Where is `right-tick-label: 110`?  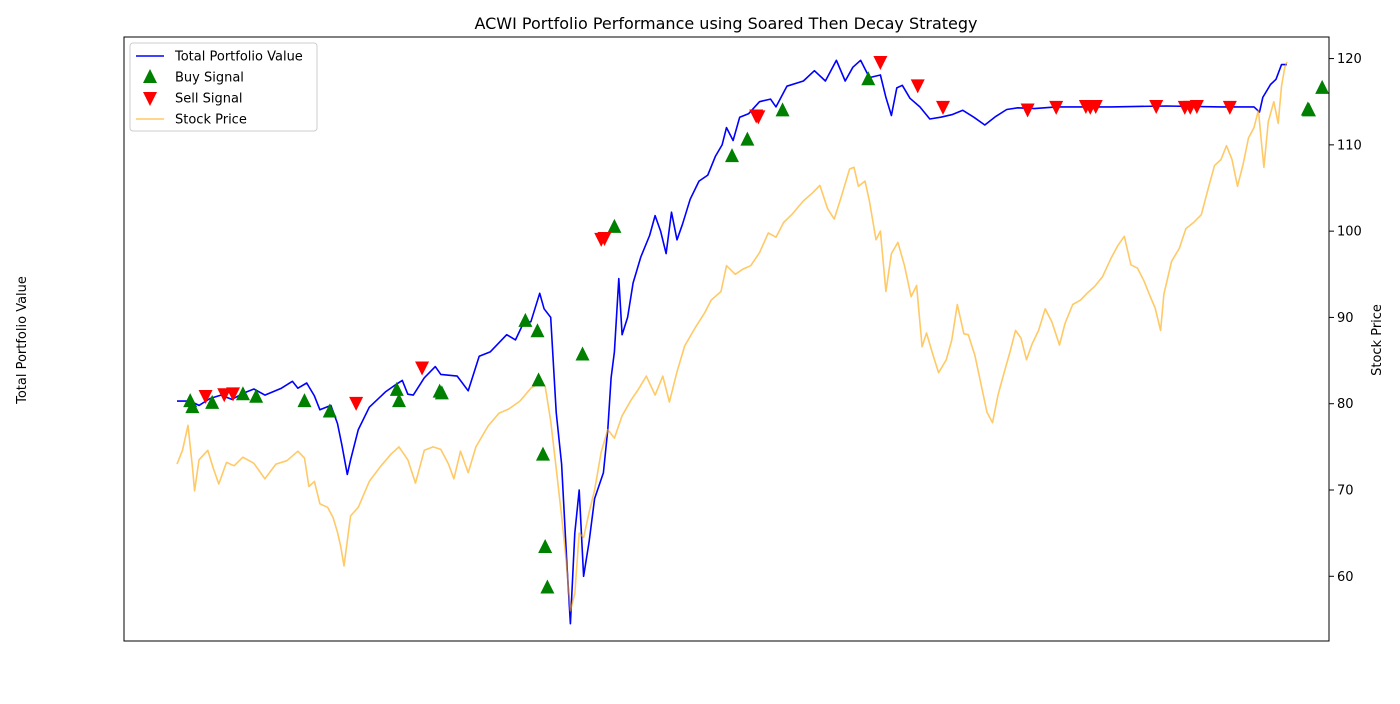 right-tick-label: 110 is located at coordinates (1349, 145).